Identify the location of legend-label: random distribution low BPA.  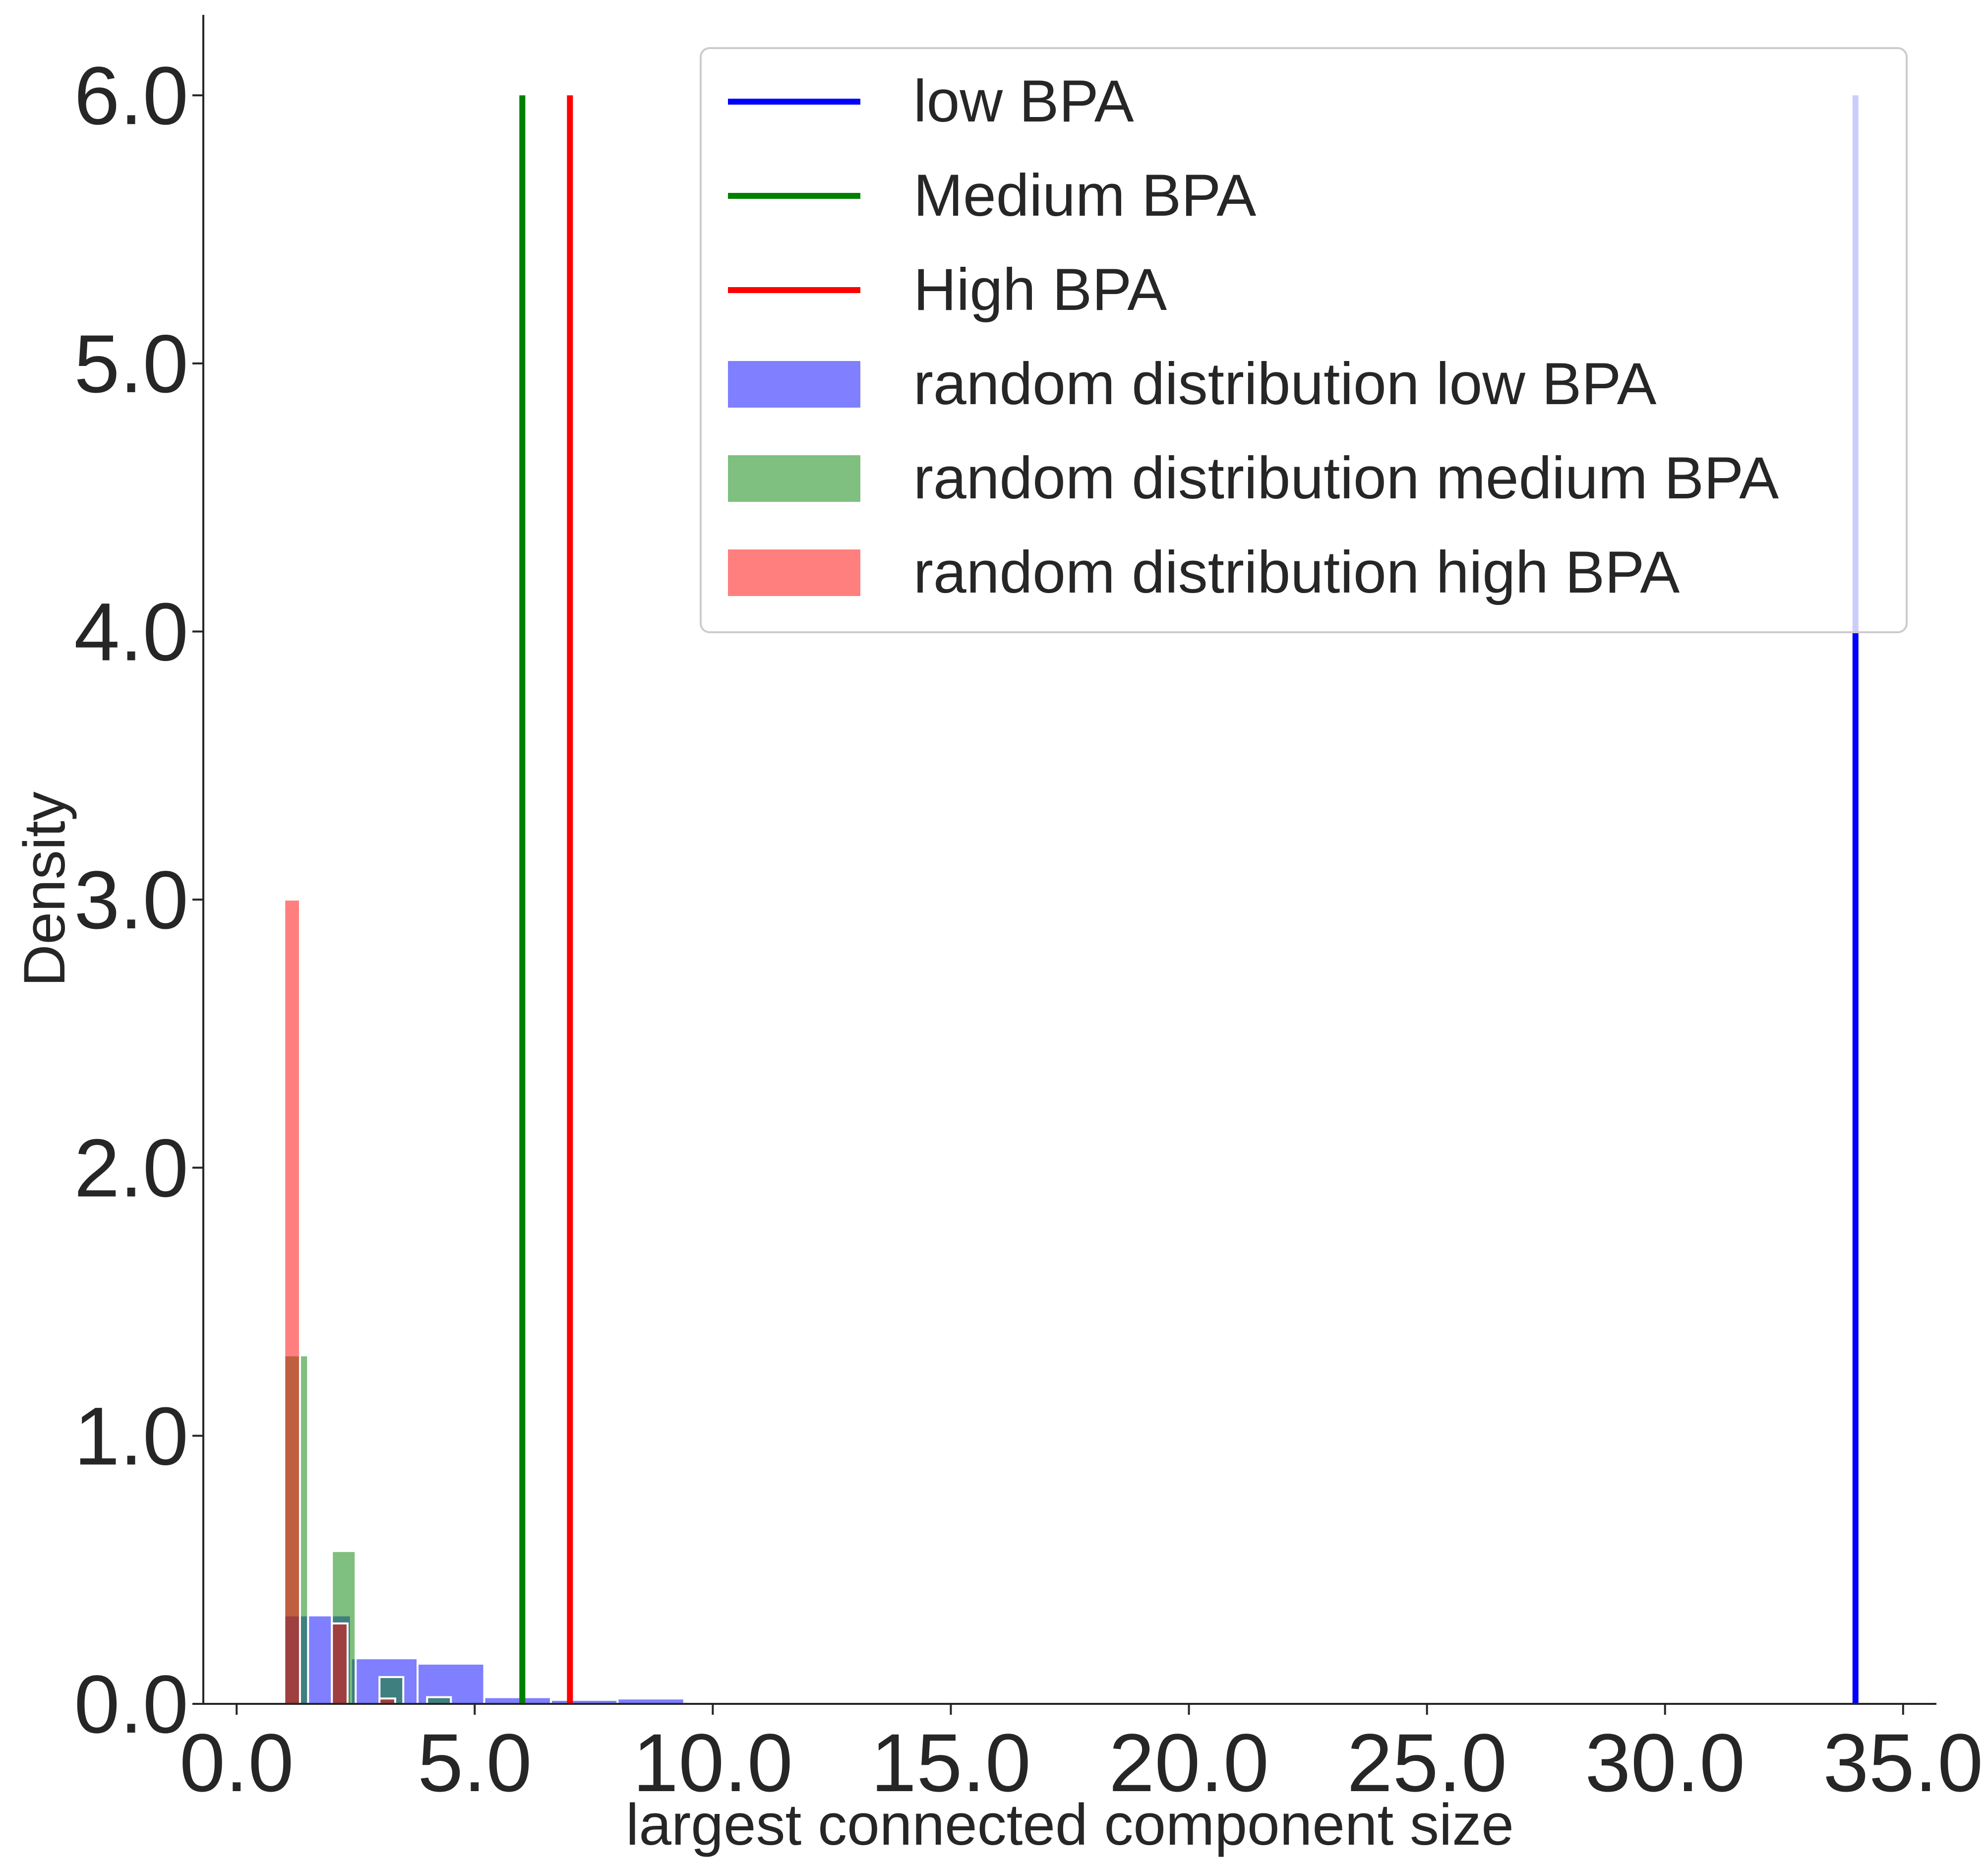
(1284, 384).